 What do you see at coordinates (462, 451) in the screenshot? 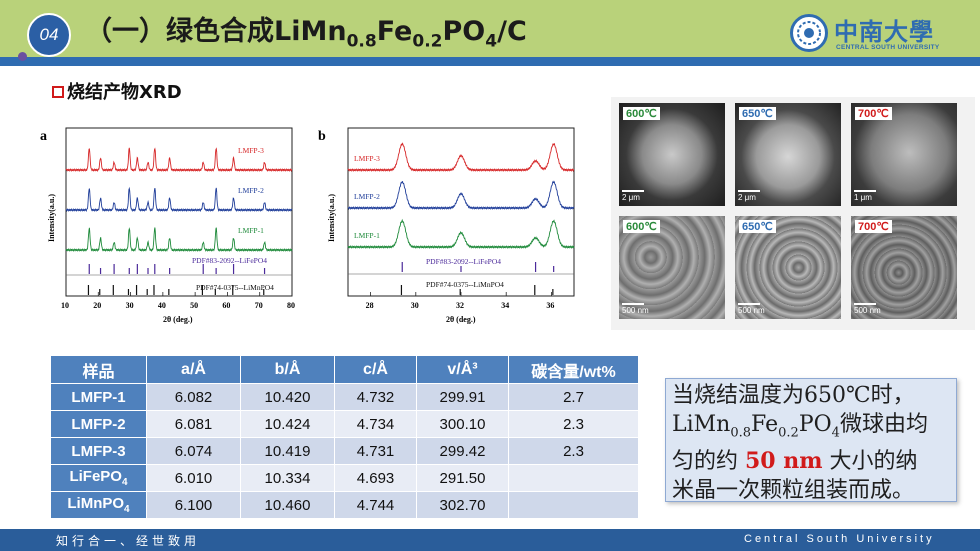
I see `cell-v: 299.42` at bounding box center [462, 451].